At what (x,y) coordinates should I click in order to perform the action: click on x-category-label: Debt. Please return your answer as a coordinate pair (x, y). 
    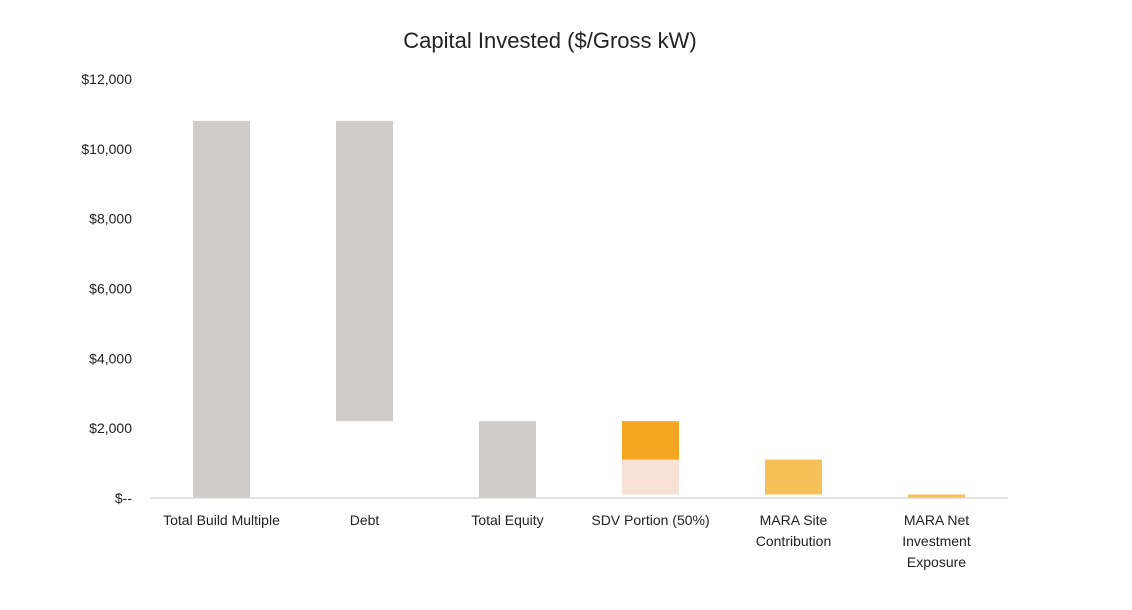
    Looking at the image, I should click on (365, 520).